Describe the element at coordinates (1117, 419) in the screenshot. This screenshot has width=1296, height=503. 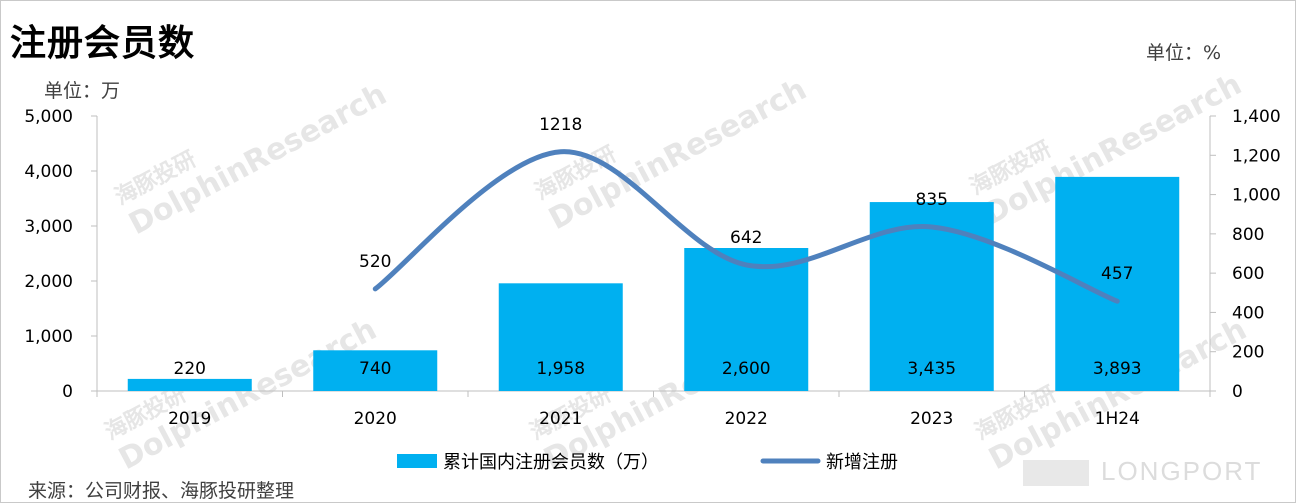
I see `x-tick-label: 1H24` at that location.